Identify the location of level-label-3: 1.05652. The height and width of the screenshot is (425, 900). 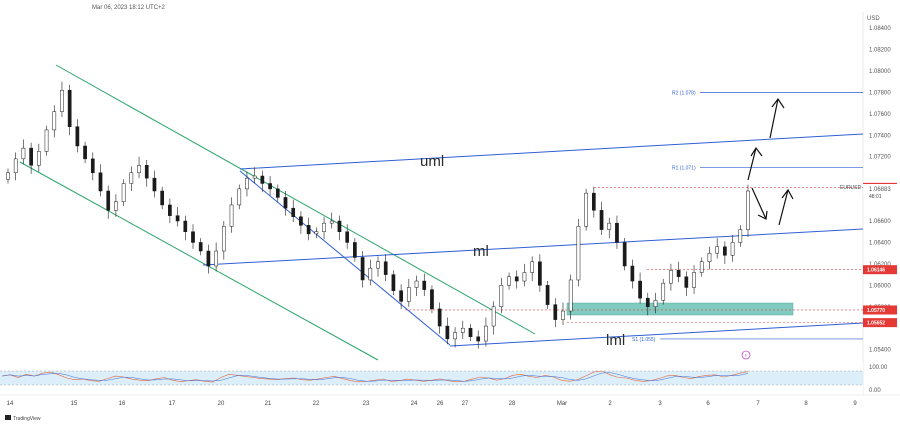
(876, 324).